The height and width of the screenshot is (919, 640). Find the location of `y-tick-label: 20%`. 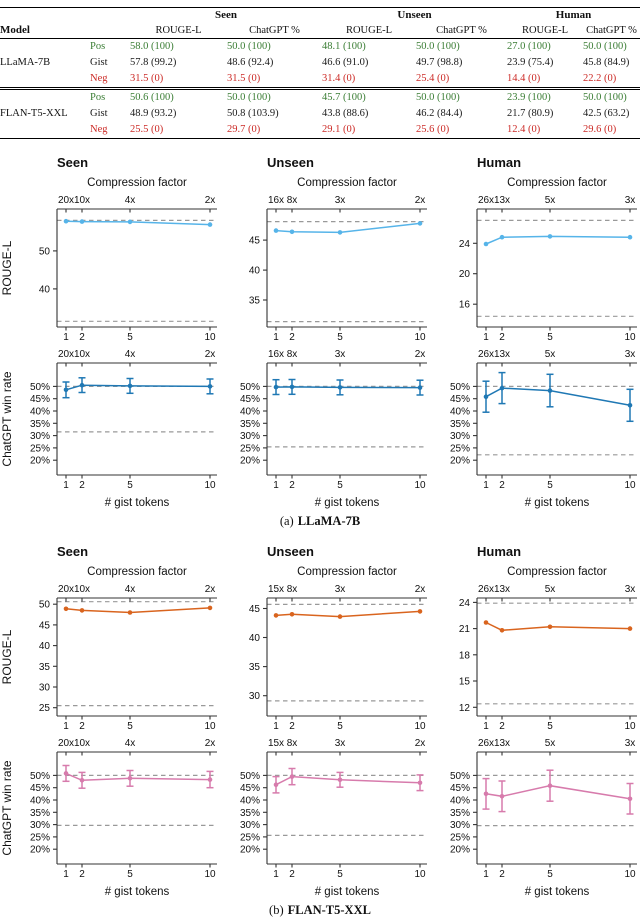

y-tick-label: 20% is located at coordinates (40, 461).